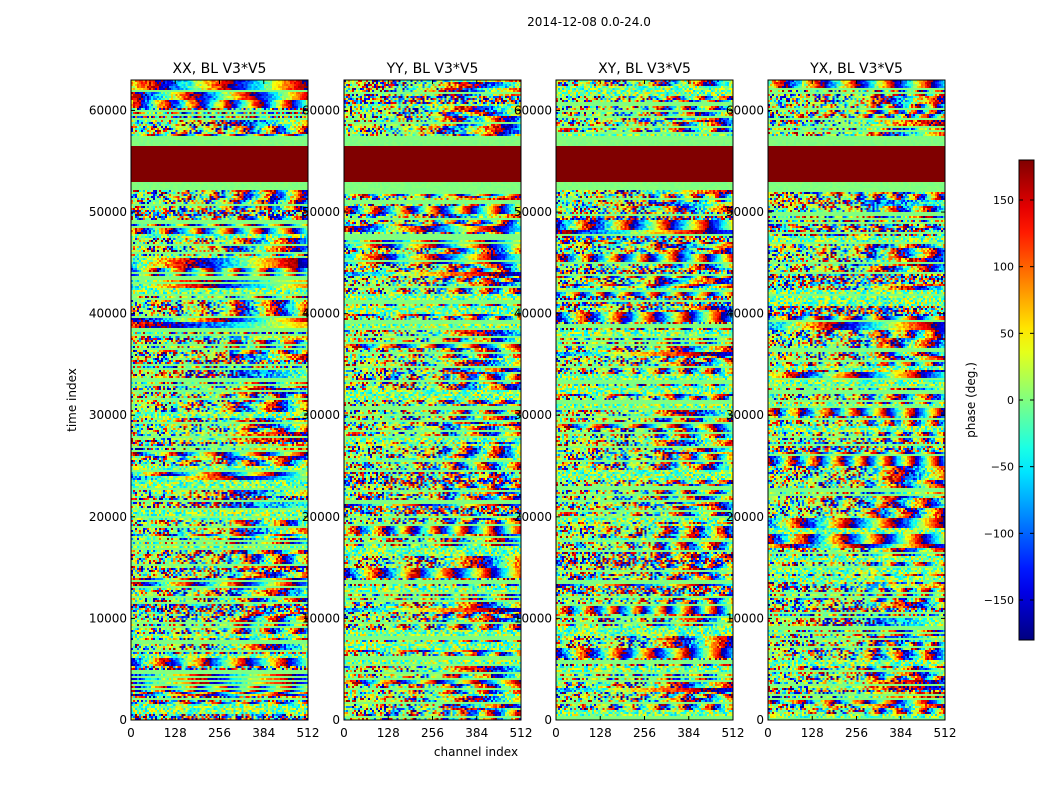 The height and width of the screenshot is (800, 1050). I want to click on panel-title: YX, BL V3*V5, so click(856, 69).